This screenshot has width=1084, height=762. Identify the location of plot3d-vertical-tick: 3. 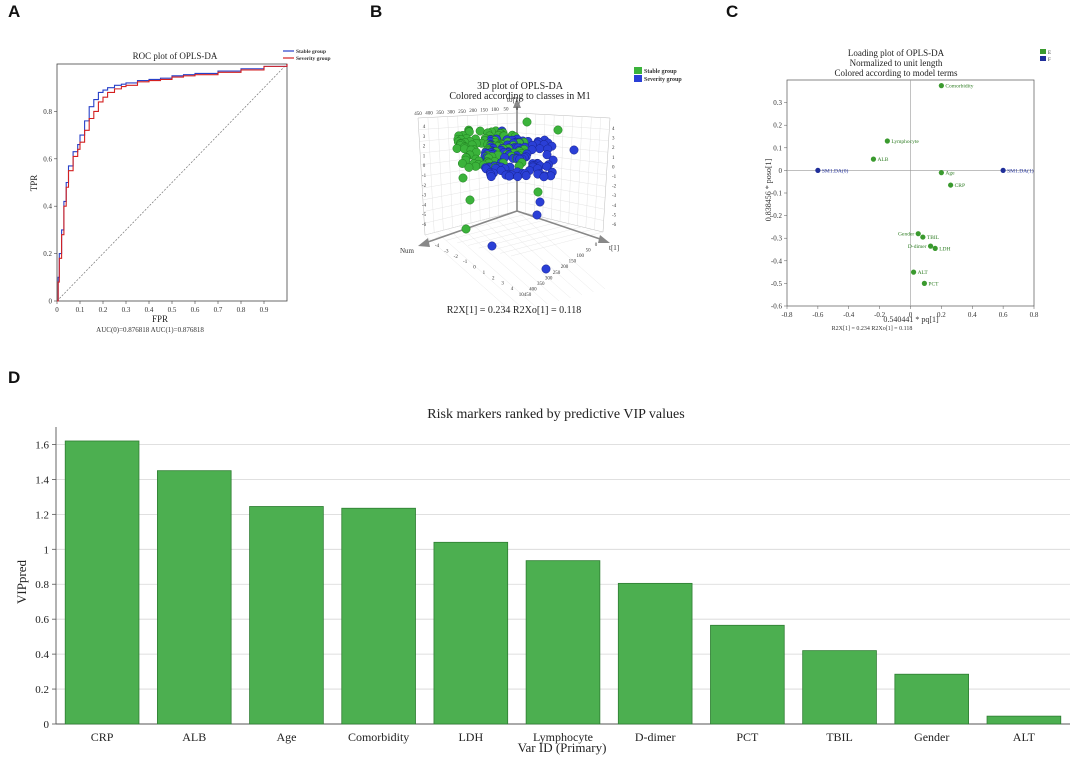
(424, 137).